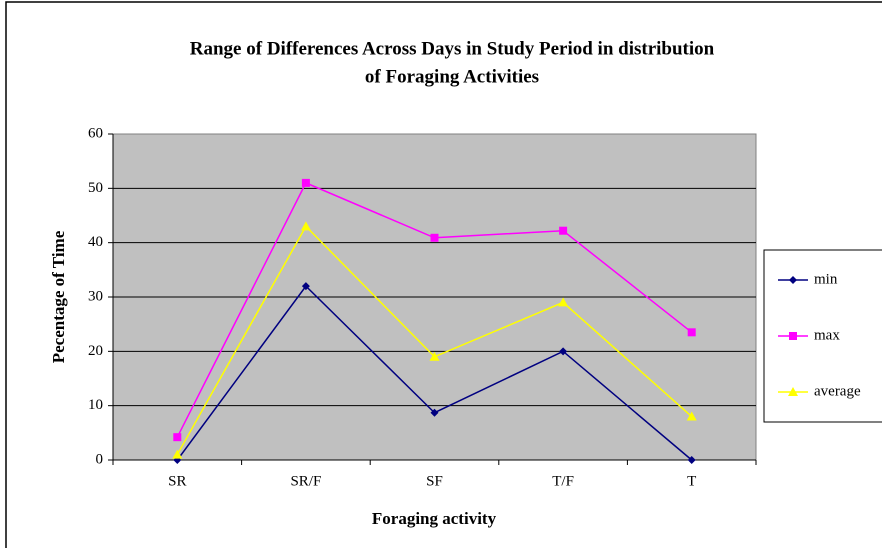 The image size is (882, 548). Describe the element at coordinates (827, 335) in the screenshot. I see `legend-label: max` at that location.